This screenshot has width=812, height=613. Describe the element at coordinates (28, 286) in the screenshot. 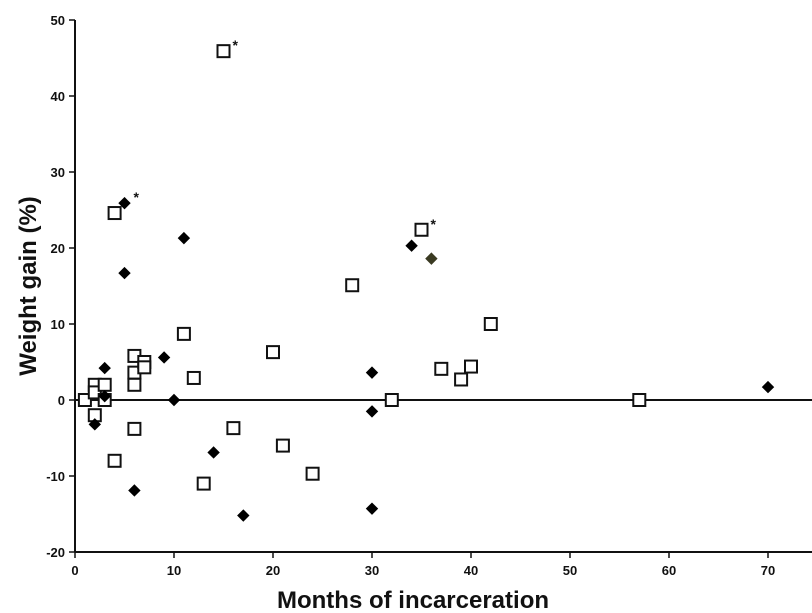

I see `y-axis-title: Weight gain (%)` at that location.